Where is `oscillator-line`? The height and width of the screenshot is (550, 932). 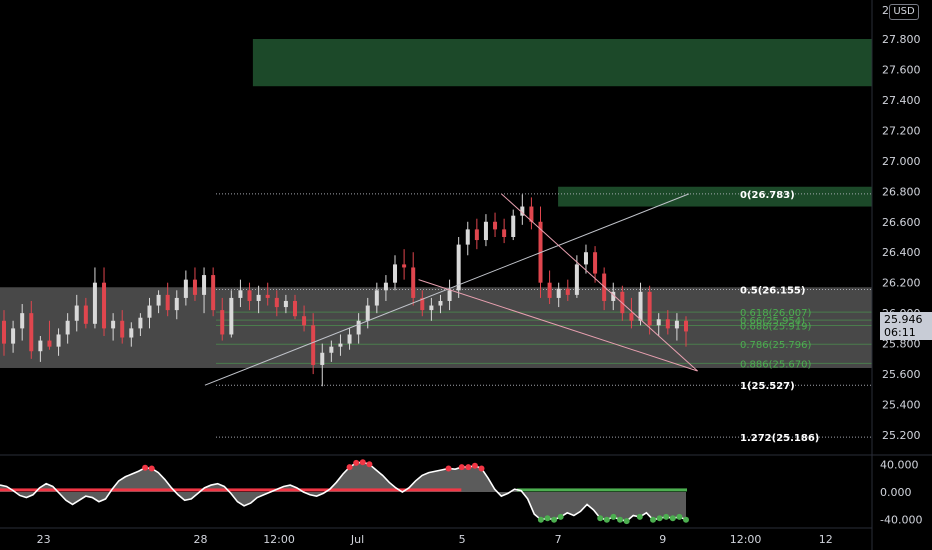
oscillator-line is located at coordinates (343, 491).